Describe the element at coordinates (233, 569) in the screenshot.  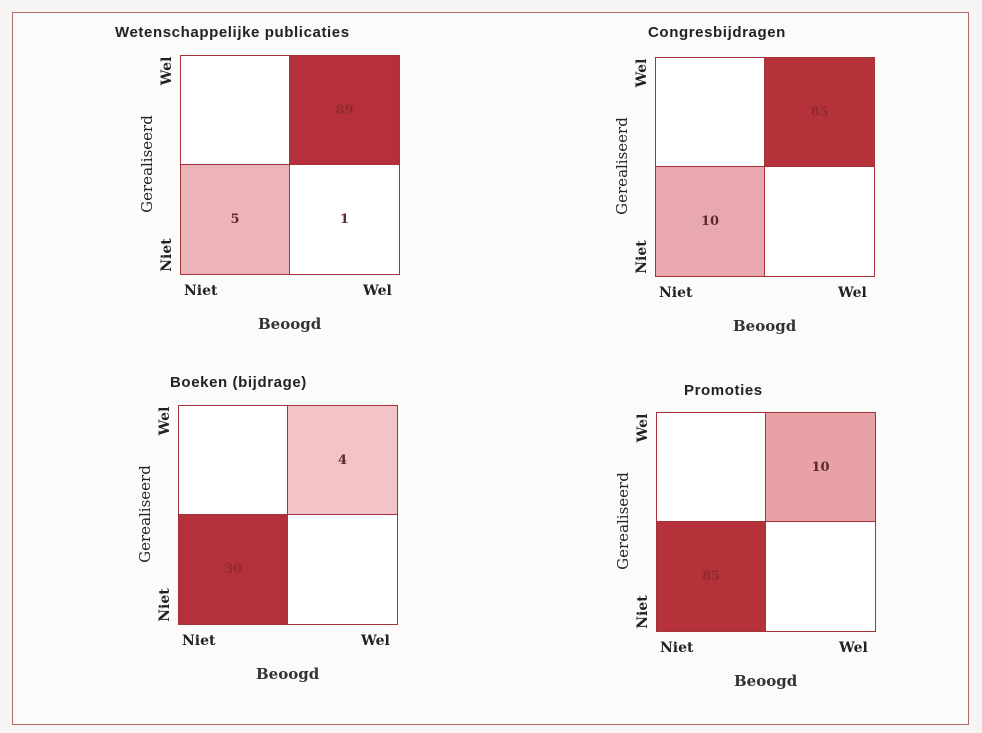
I see `matrix-cell: 30` at that location.